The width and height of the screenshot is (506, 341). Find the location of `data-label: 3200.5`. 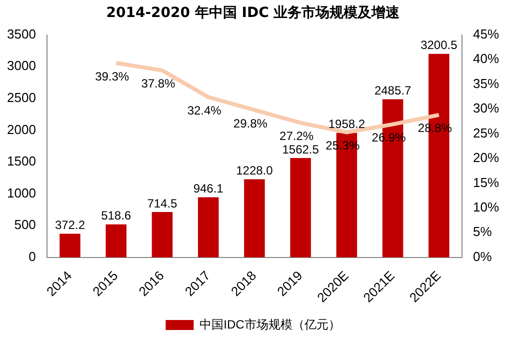

data-label: 3200.5 is located at coordinates (439, 45).